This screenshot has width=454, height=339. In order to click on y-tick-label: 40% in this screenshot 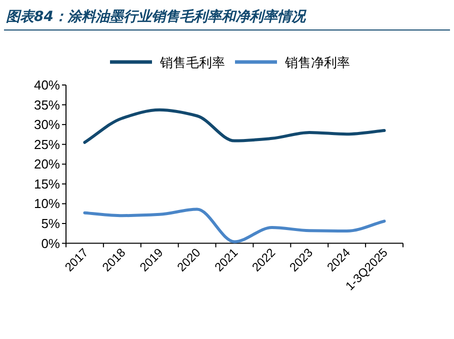, I will do `click(47, 85)`.